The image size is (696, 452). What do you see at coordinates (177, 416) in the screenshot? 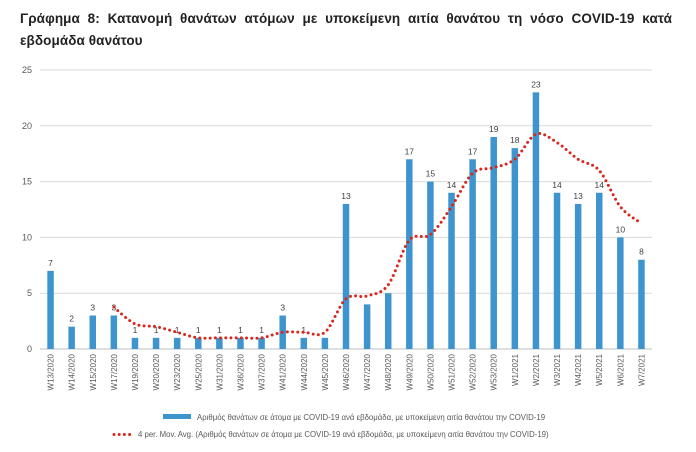
I see `legend-bar-swatch` at bounding box center [177, 416].